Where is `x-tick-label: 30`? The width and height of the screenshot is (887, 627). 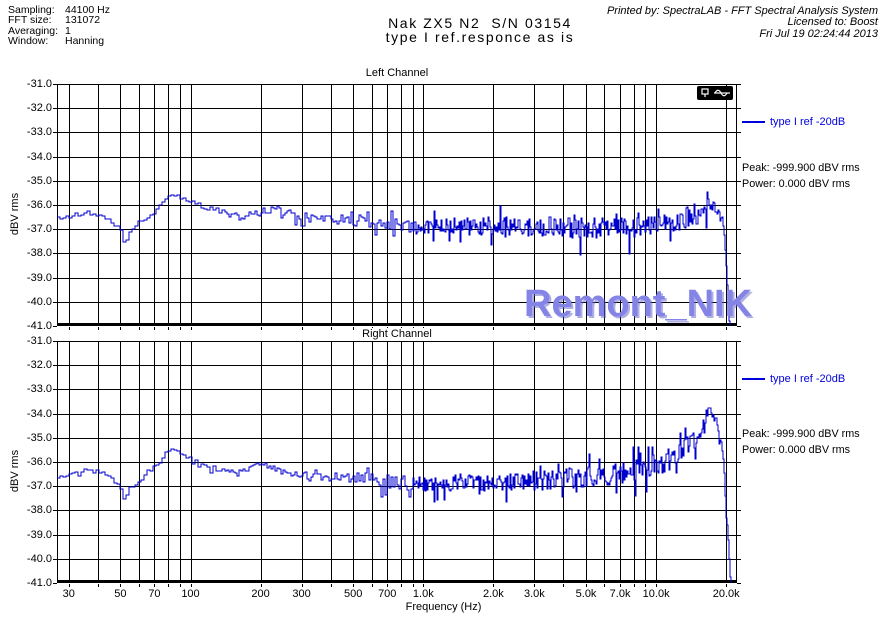
x-tick-label: 30 is located at coordinates (68, 594).